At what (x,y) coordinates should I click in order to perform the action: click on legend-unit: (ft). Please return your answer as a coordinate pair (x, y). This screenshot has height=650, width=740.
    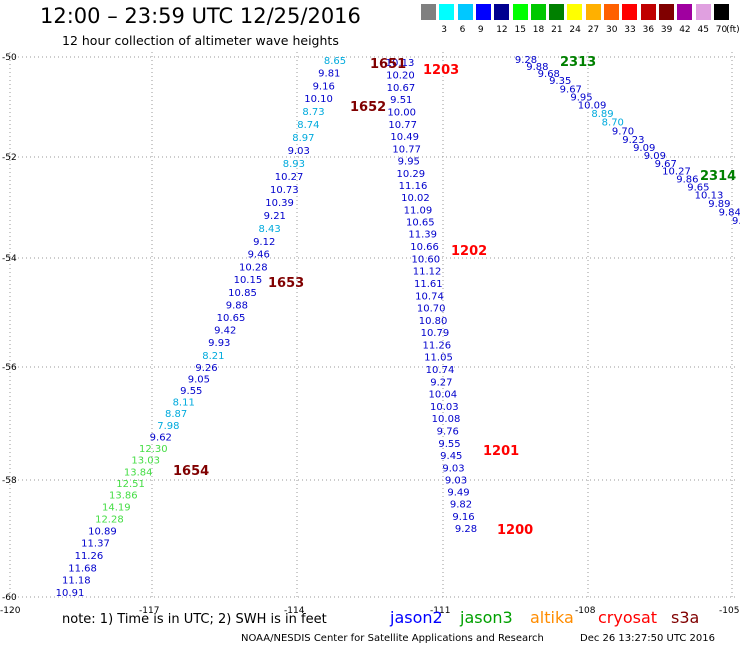
    Looking at the image, I should click on (733, 30).